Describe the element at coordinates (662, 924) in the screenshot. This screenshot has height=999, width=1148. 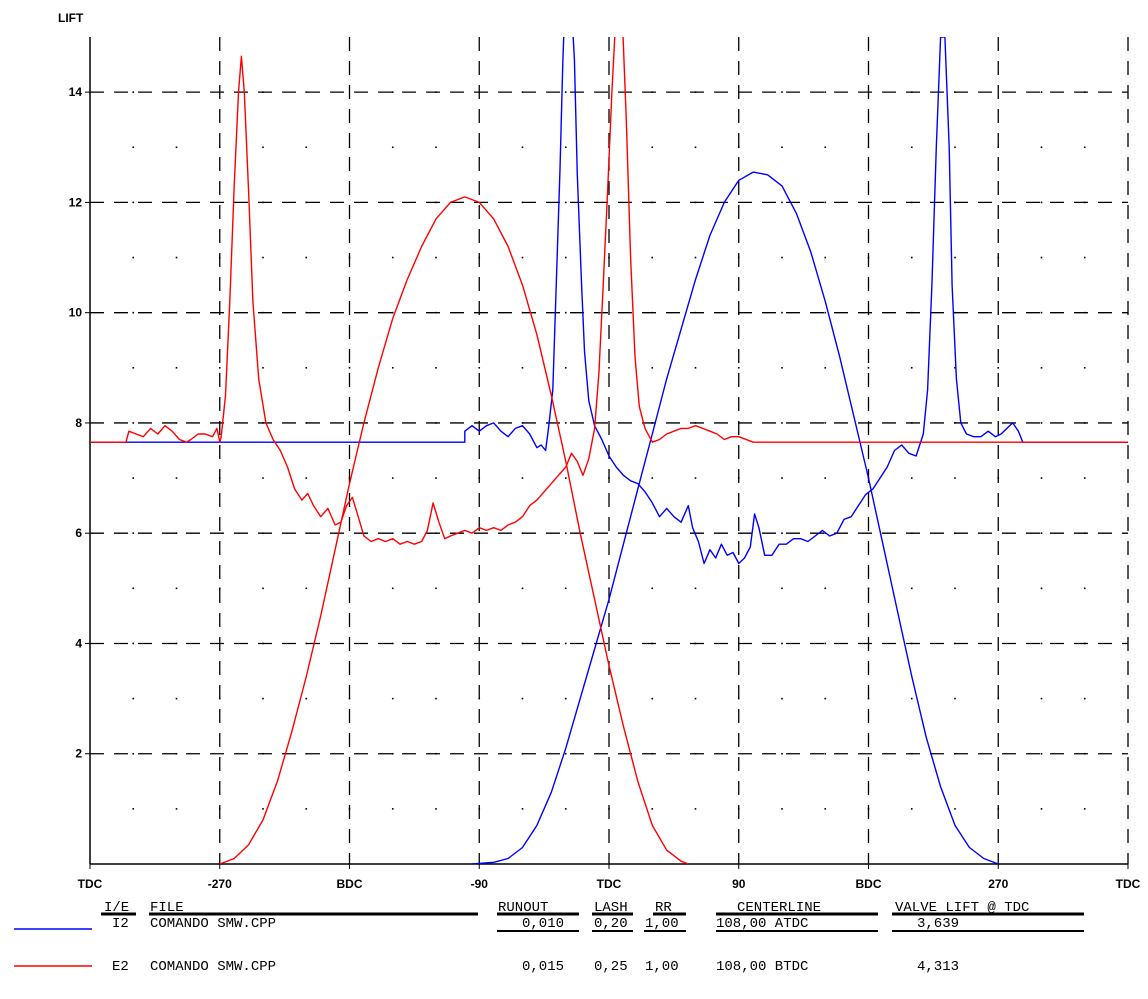
I see `legend-rr-i2: 1,00` at that location.